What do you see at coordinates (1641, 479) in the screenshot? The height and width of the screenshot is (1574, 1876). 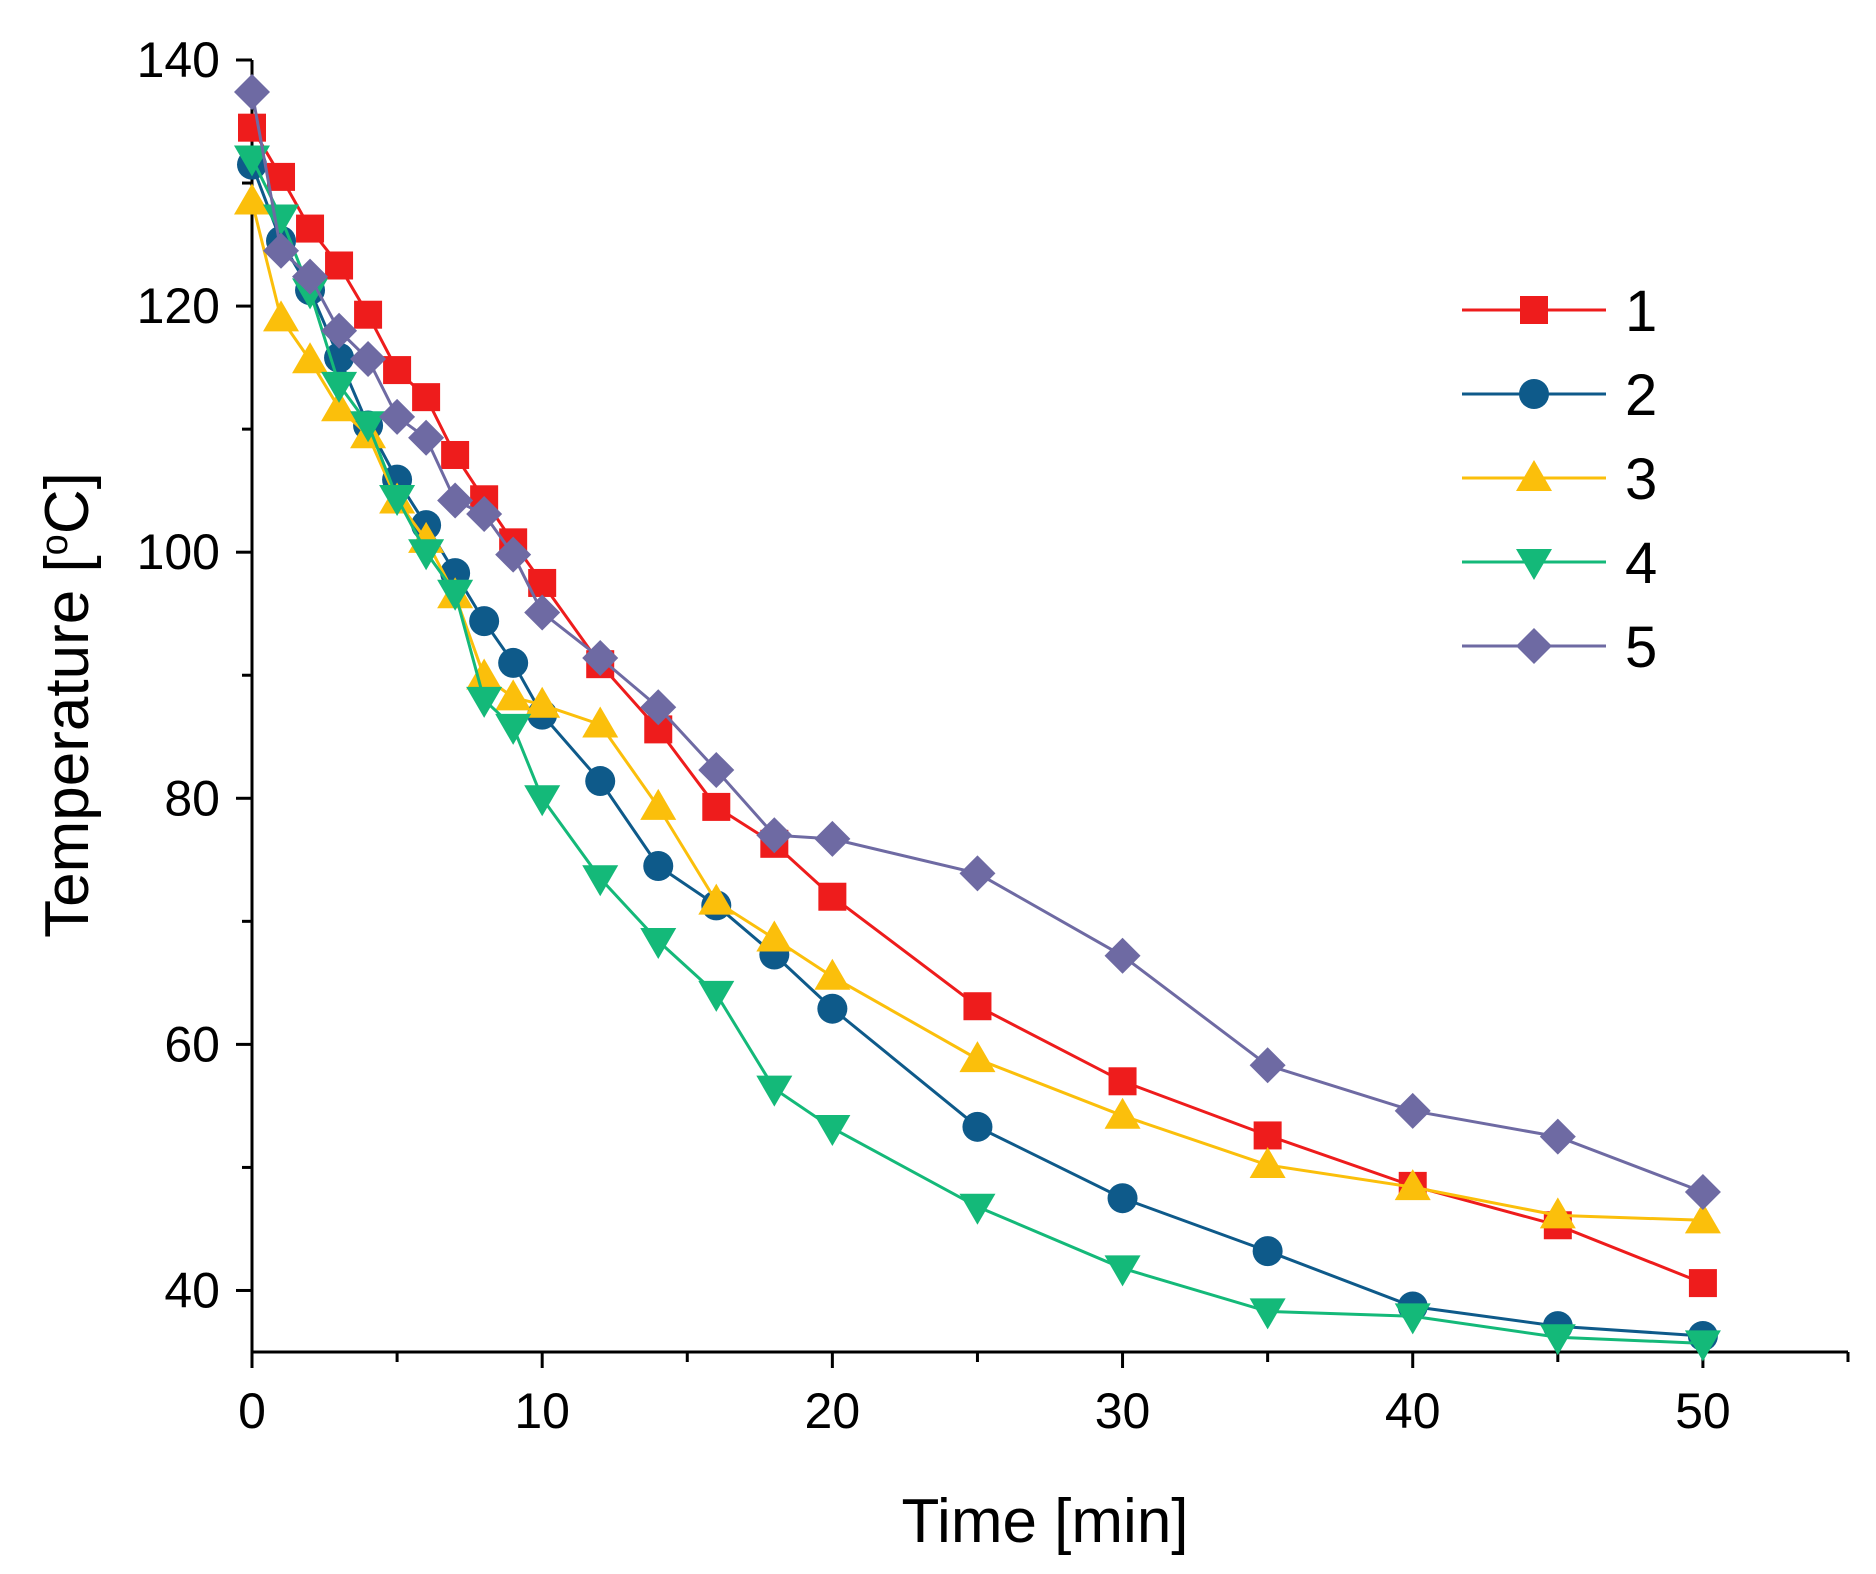 I see `legend-label: 3` at bounding box center [1641, 479].